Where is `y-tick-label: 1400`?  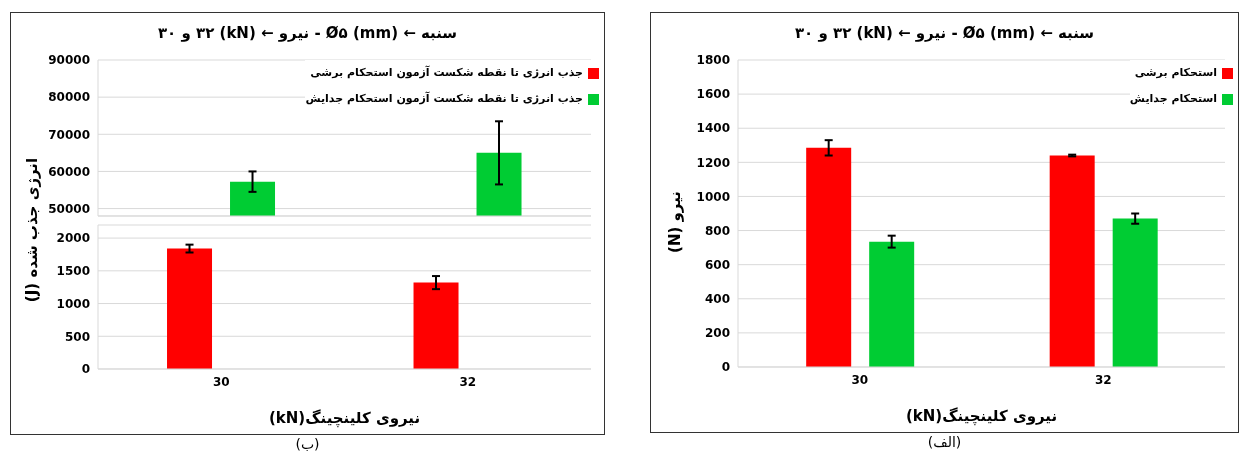
y-tick-label: 1400 is located at coordinates (713, 128).